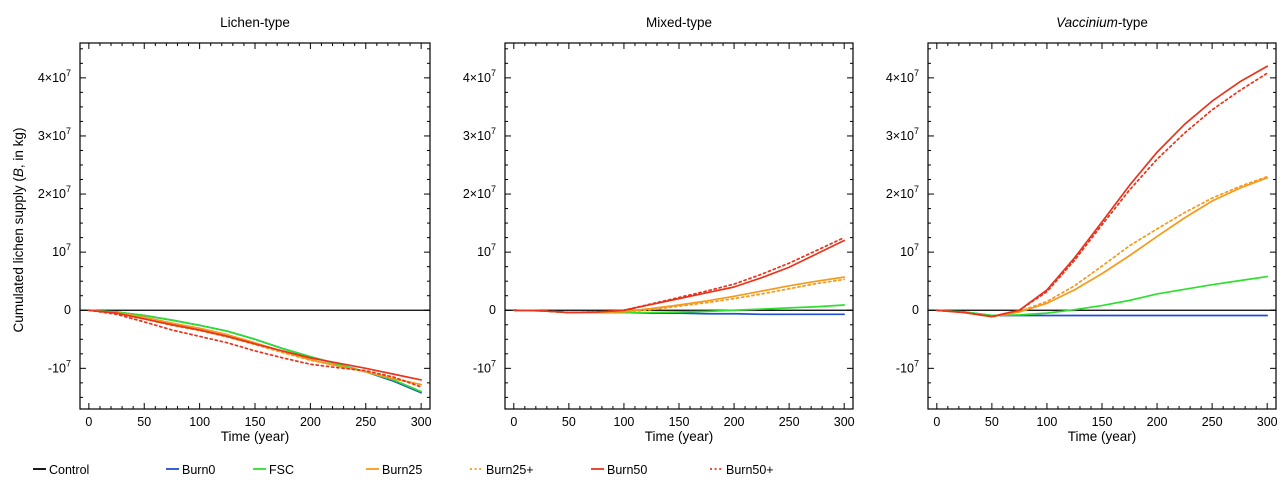 The height and width of the screenshot is (482, 1282). I want to click on legend-item-control: Control, so click(61, 470).